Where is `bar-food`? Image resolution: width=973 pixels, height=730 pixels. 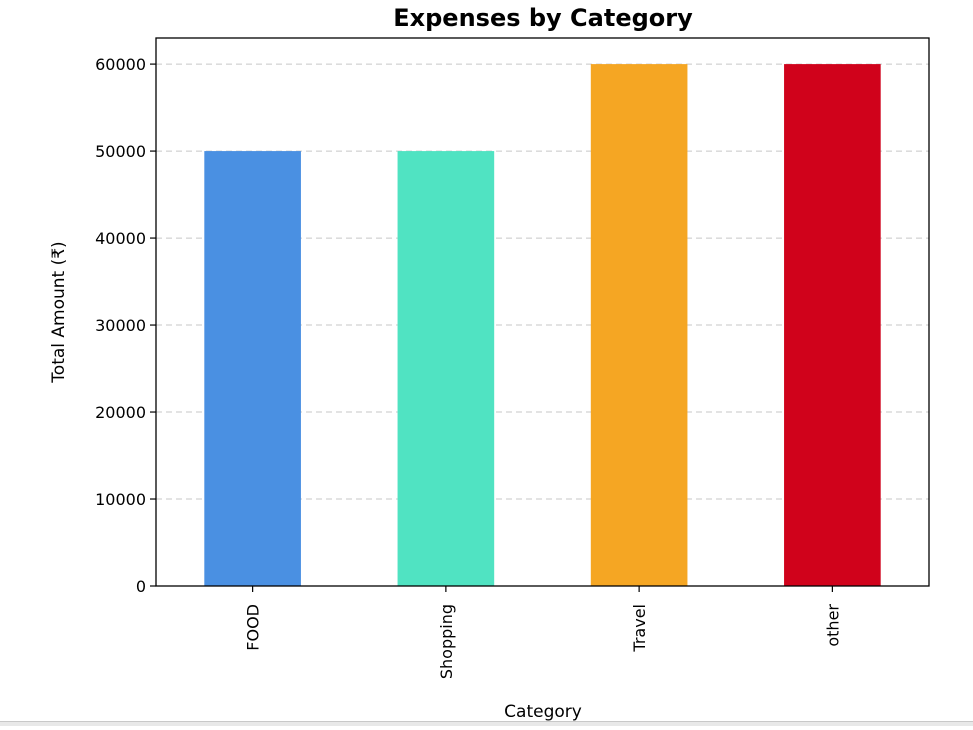 bar-food is located at coordinates (252, 369).